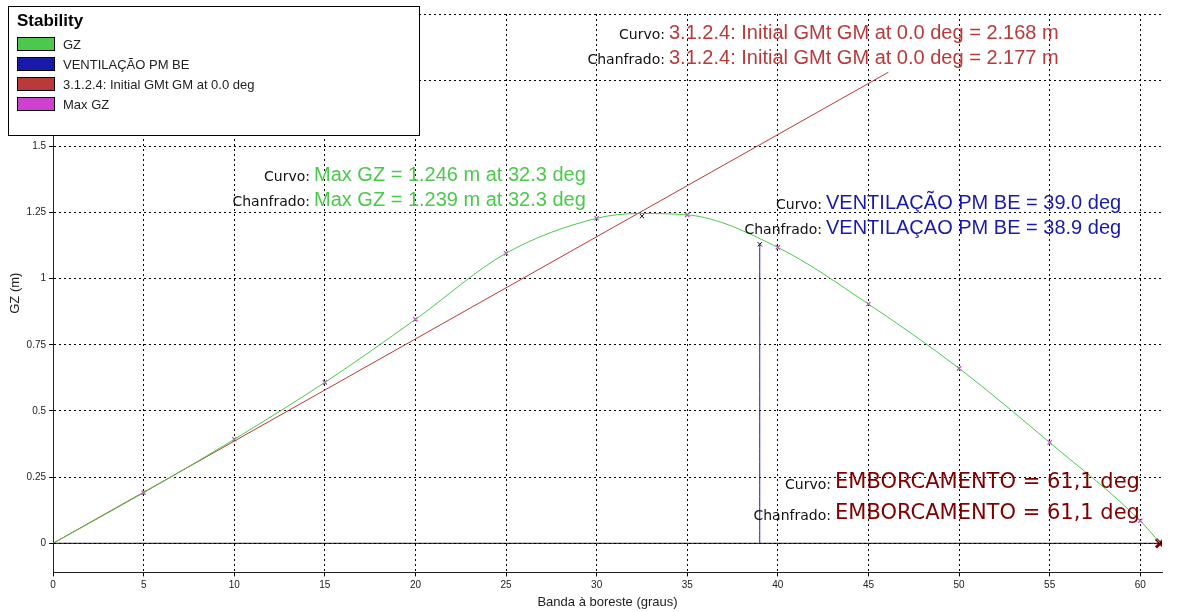  Describe the element at coordinates (325, 585) in the screenshot. I see `x-tick-label: 15` at that location.